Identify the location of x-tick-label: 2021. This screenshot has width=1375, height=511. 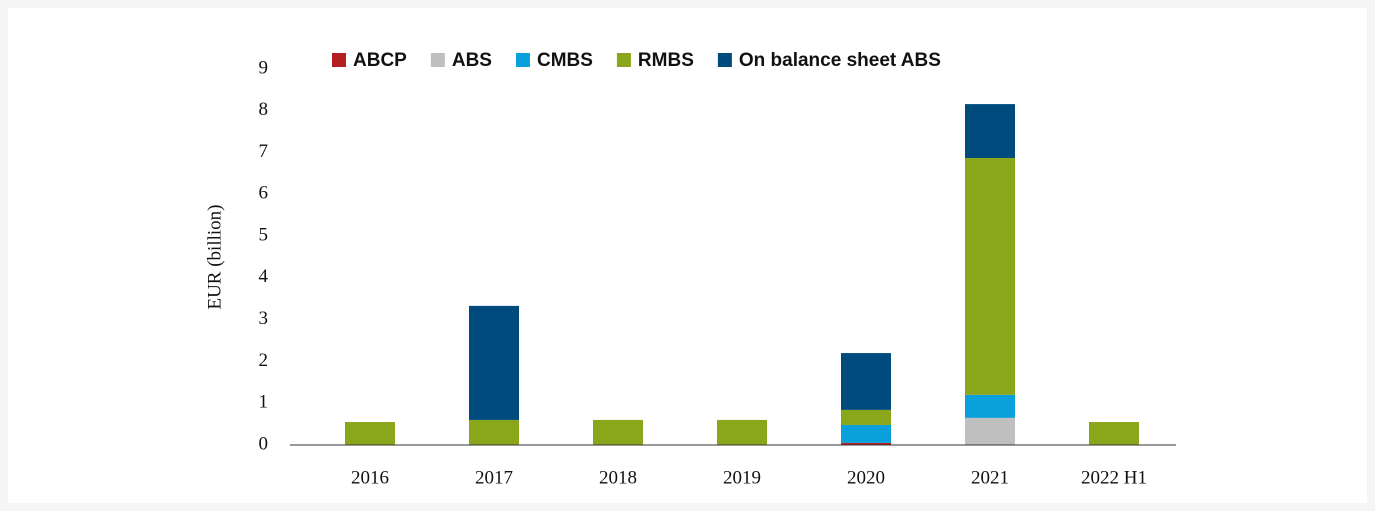
(990, 477).